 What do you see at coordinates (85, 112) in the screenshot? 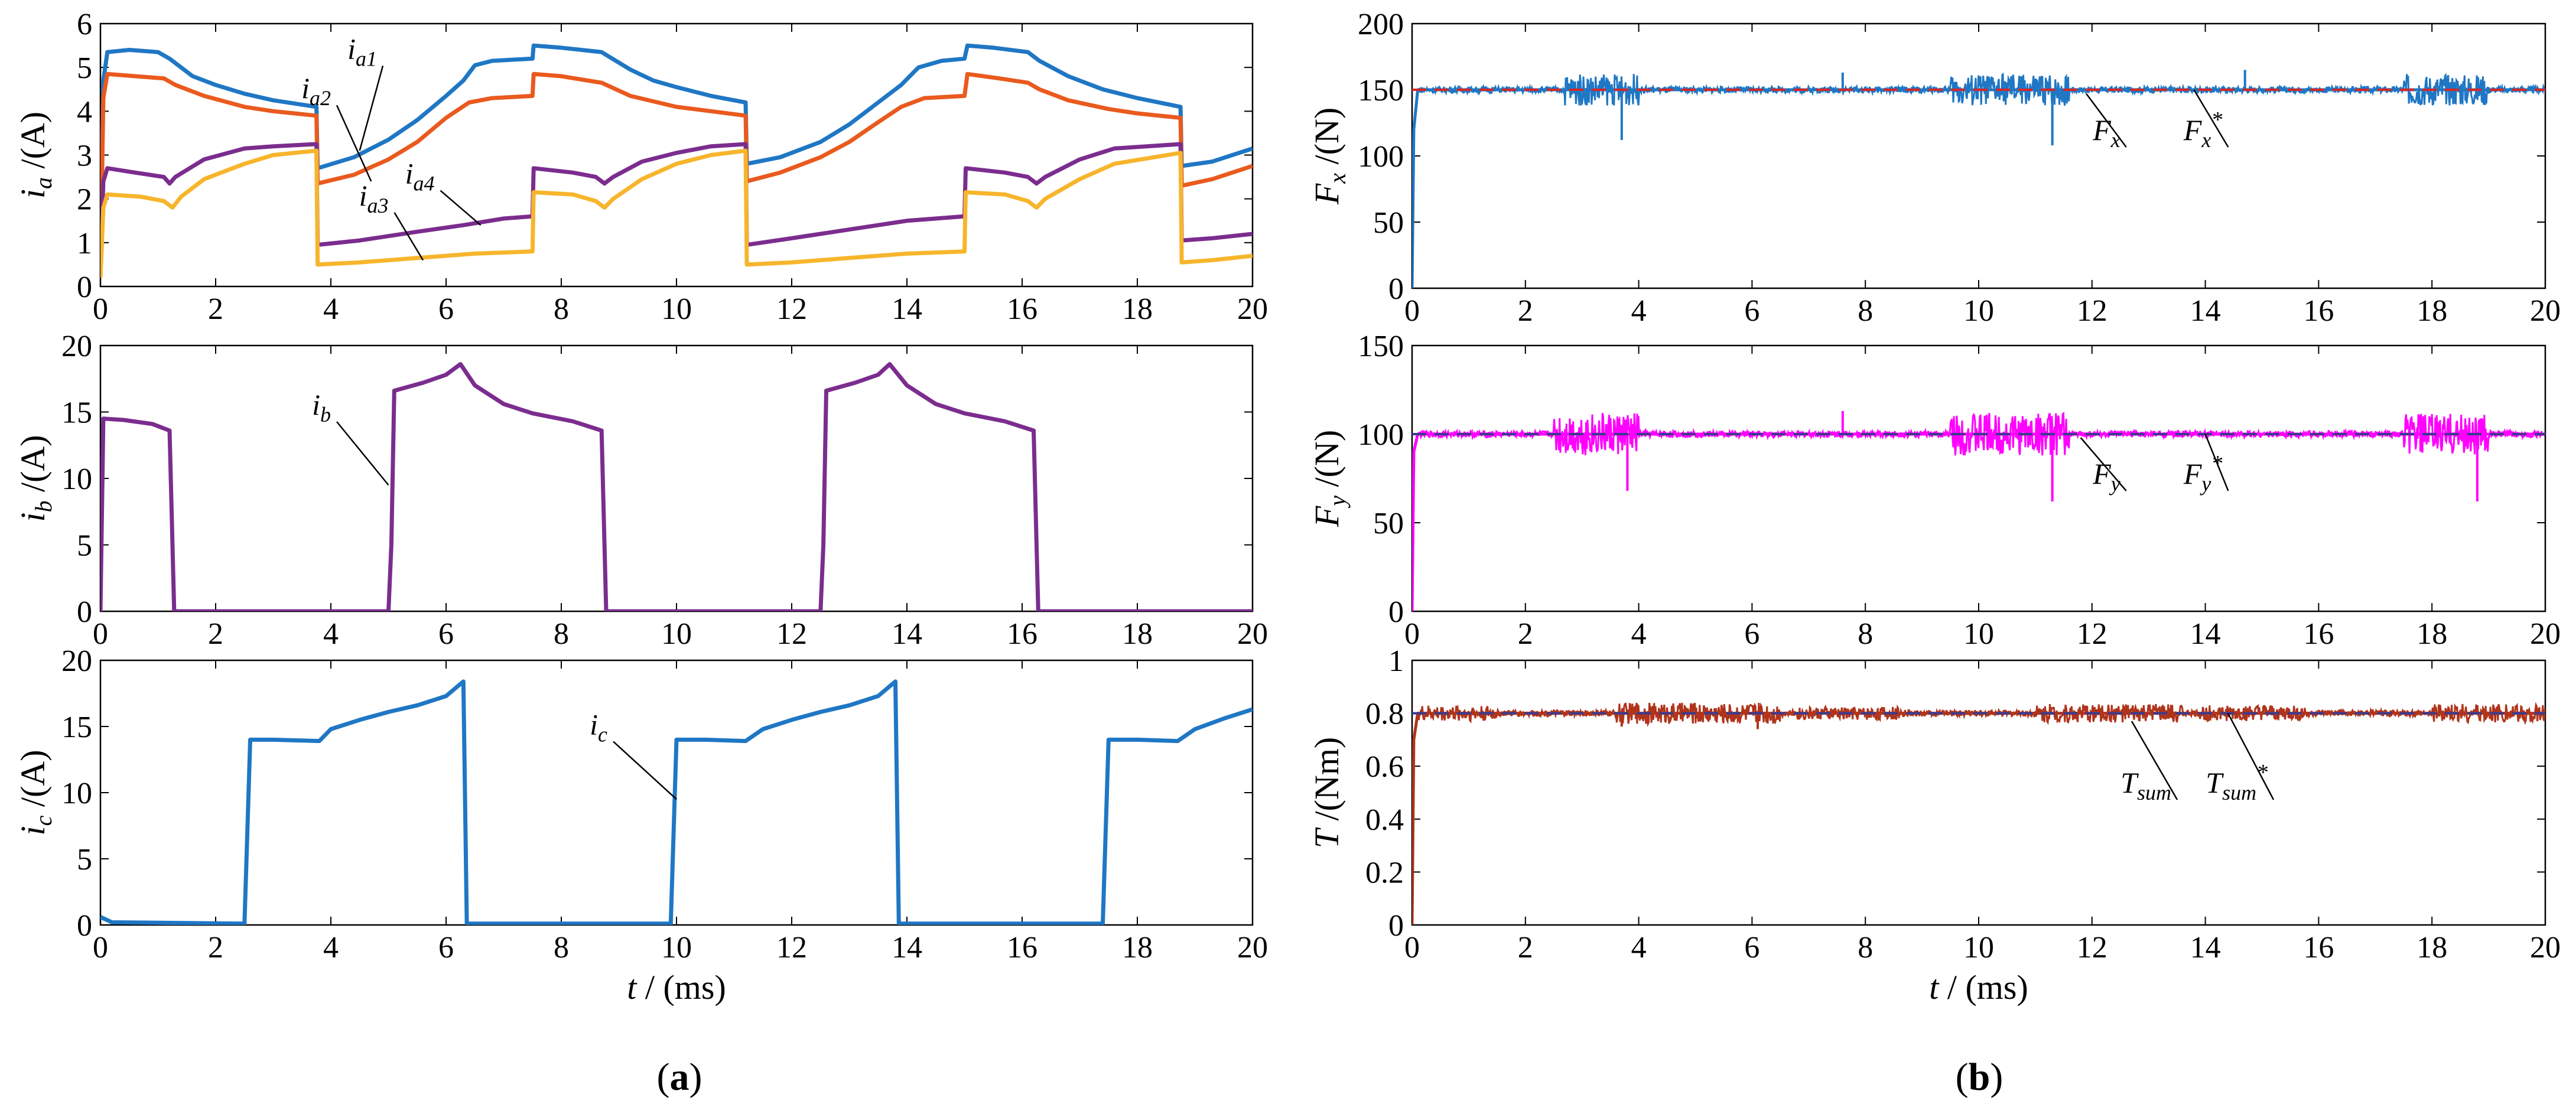
I see `y-tick-label: 4` at bounding box center [85, 112].